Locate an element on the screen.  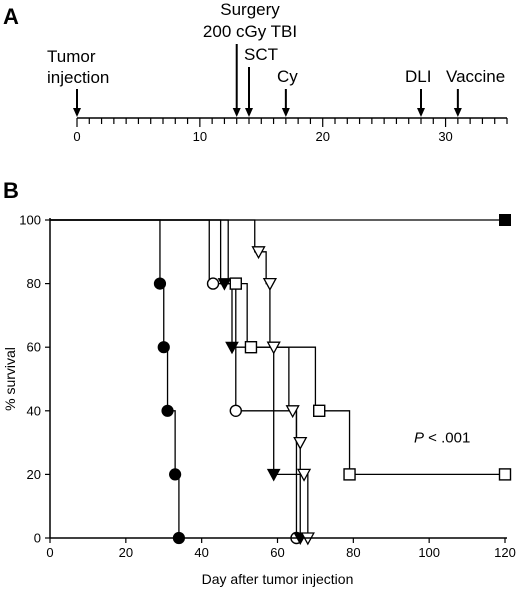
x-tick-label: 80 is located at coordinates (353, 552).